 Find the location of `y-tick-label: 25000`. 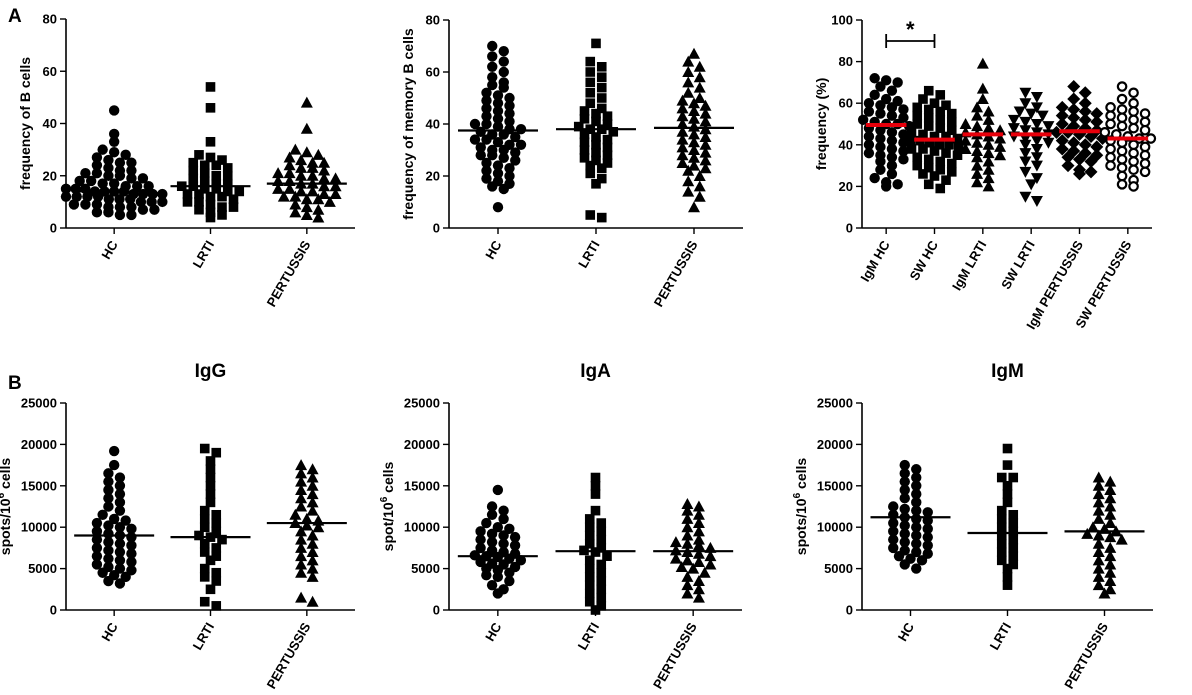

y-tick-label: 25000 is located at coordinates (835, 403).